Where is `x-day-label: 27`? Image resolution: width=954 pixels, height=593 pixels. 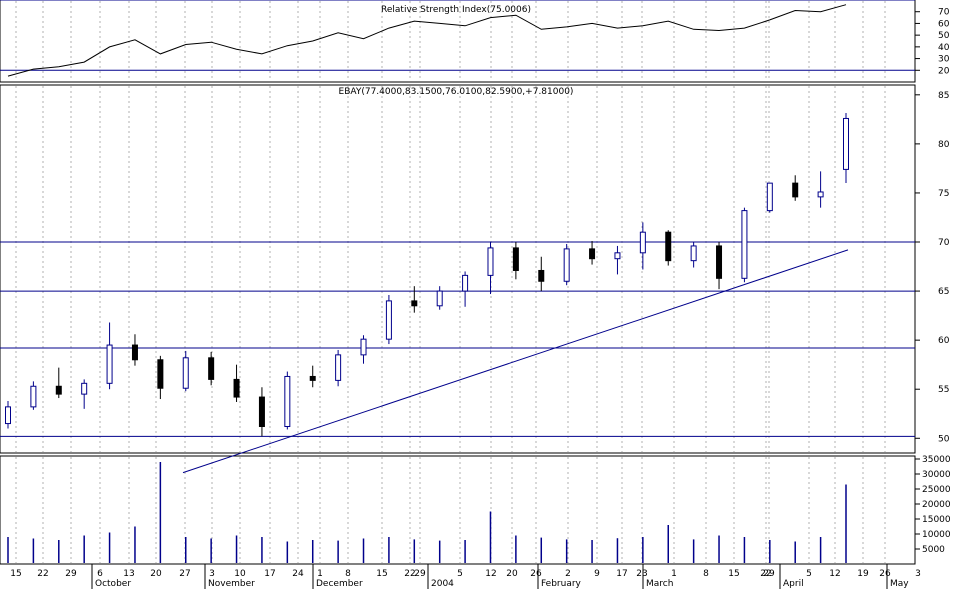
x-day-label: 27 is located at coordinates (184, 574).